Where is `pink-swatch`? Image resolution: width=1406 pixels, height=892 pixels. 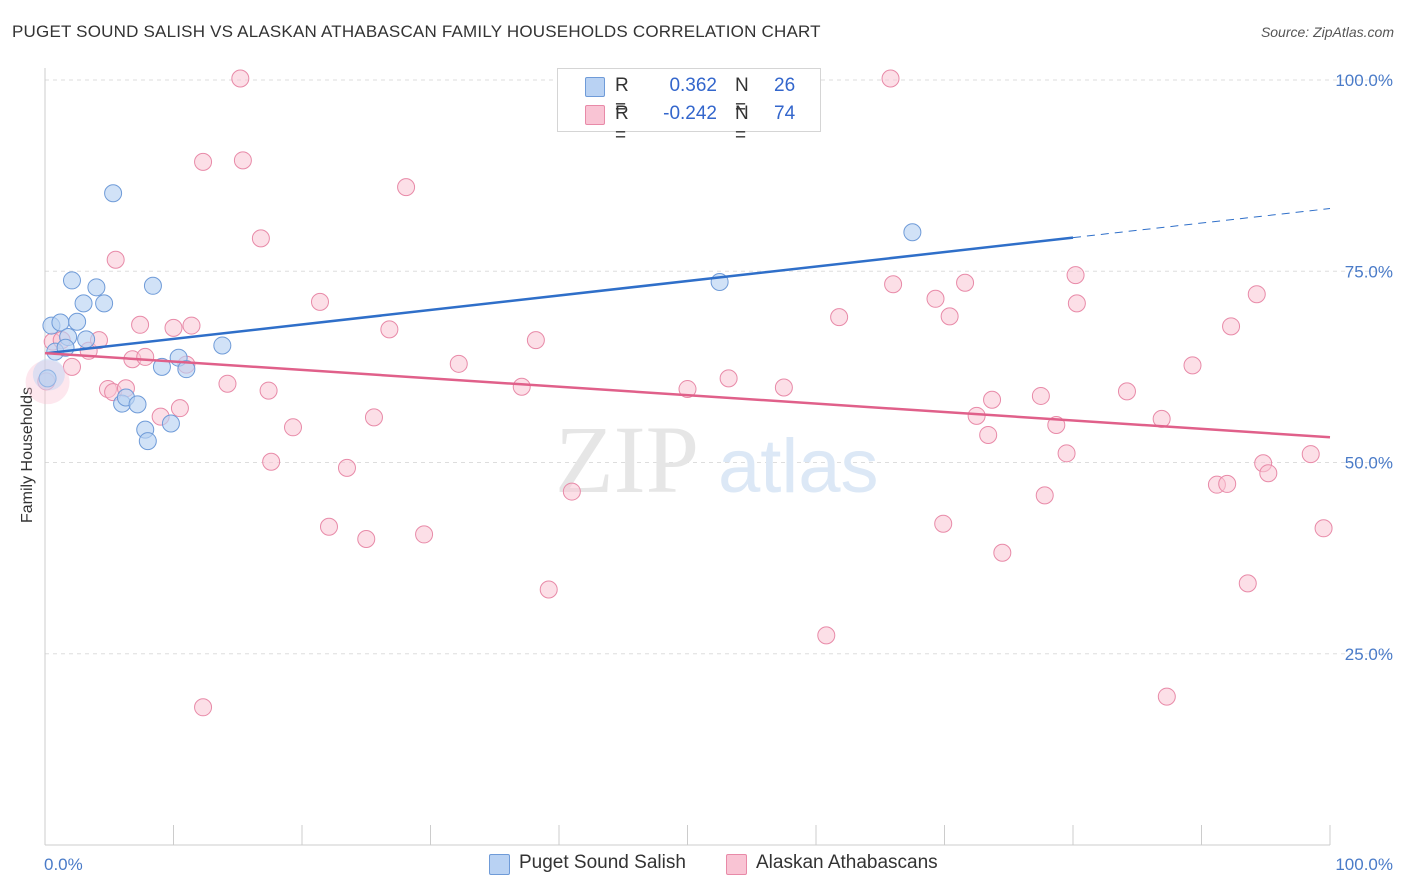
pink-swatch is located at coordinates (595, 115).